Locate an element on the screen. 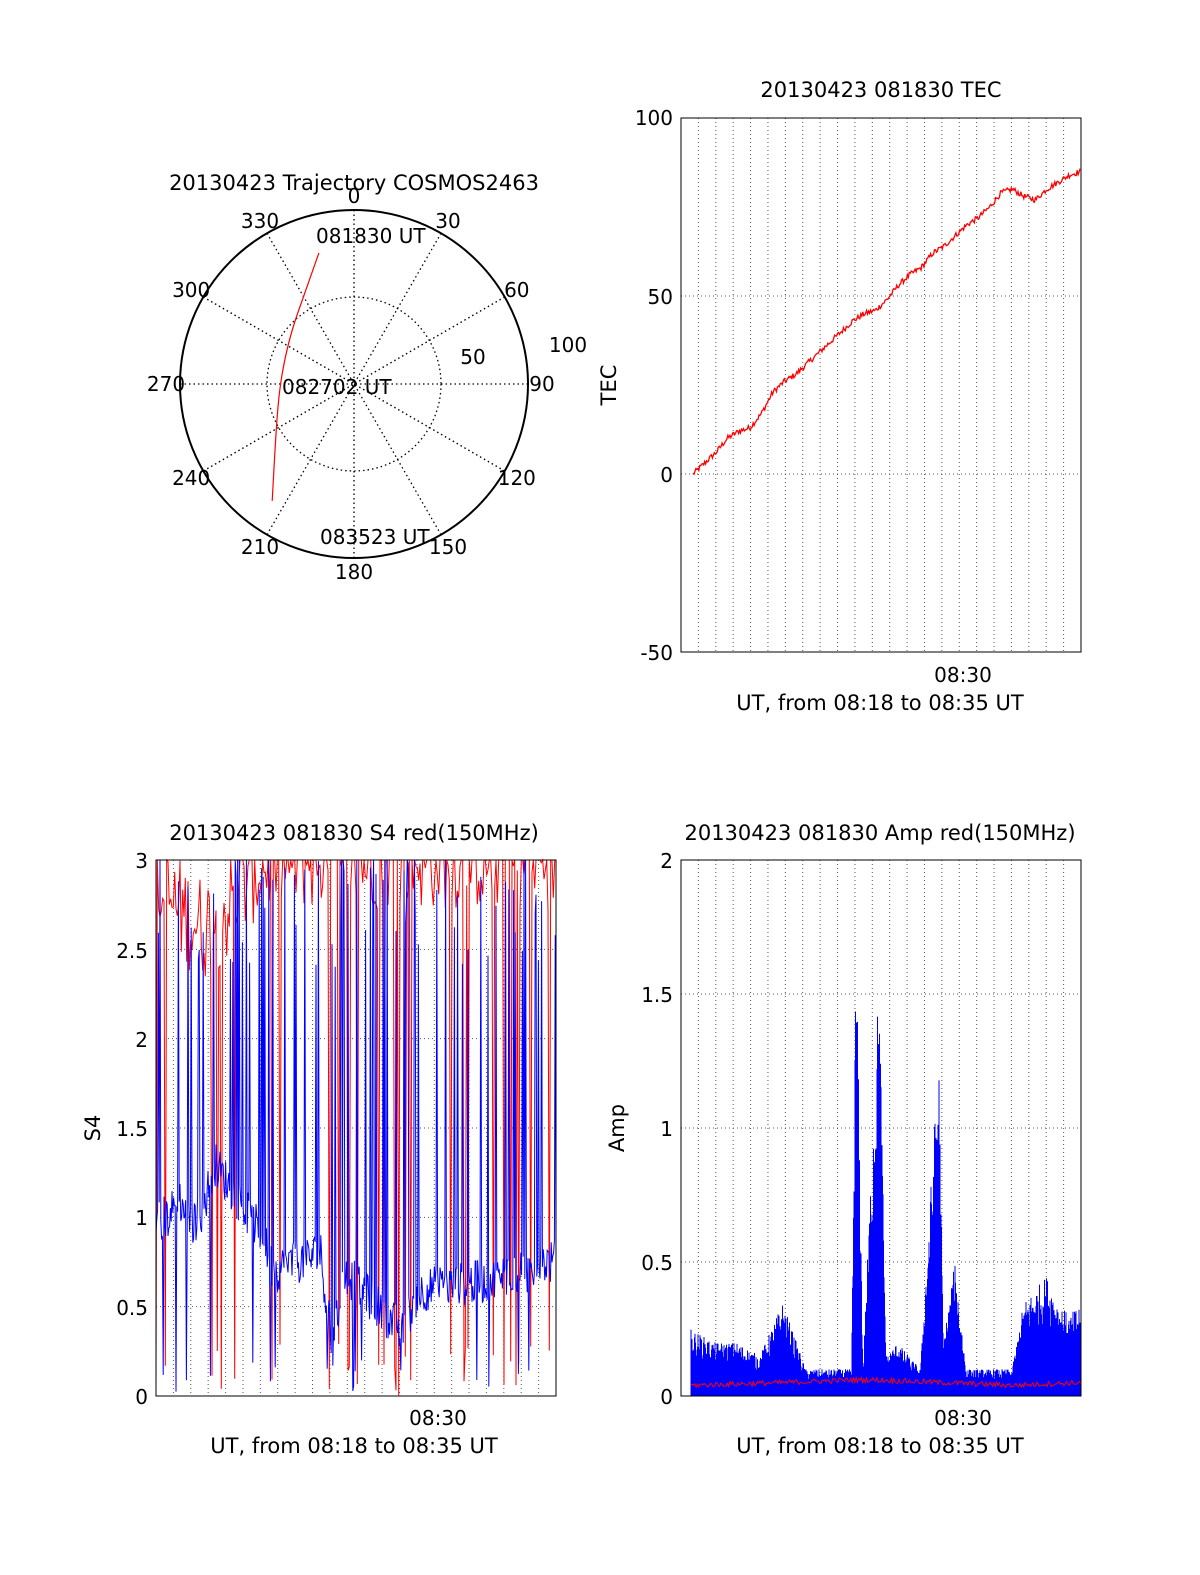 This screenshot has width=1200, height=1575. azimuth-label-120: 120 is located at coordinates (517, 478).